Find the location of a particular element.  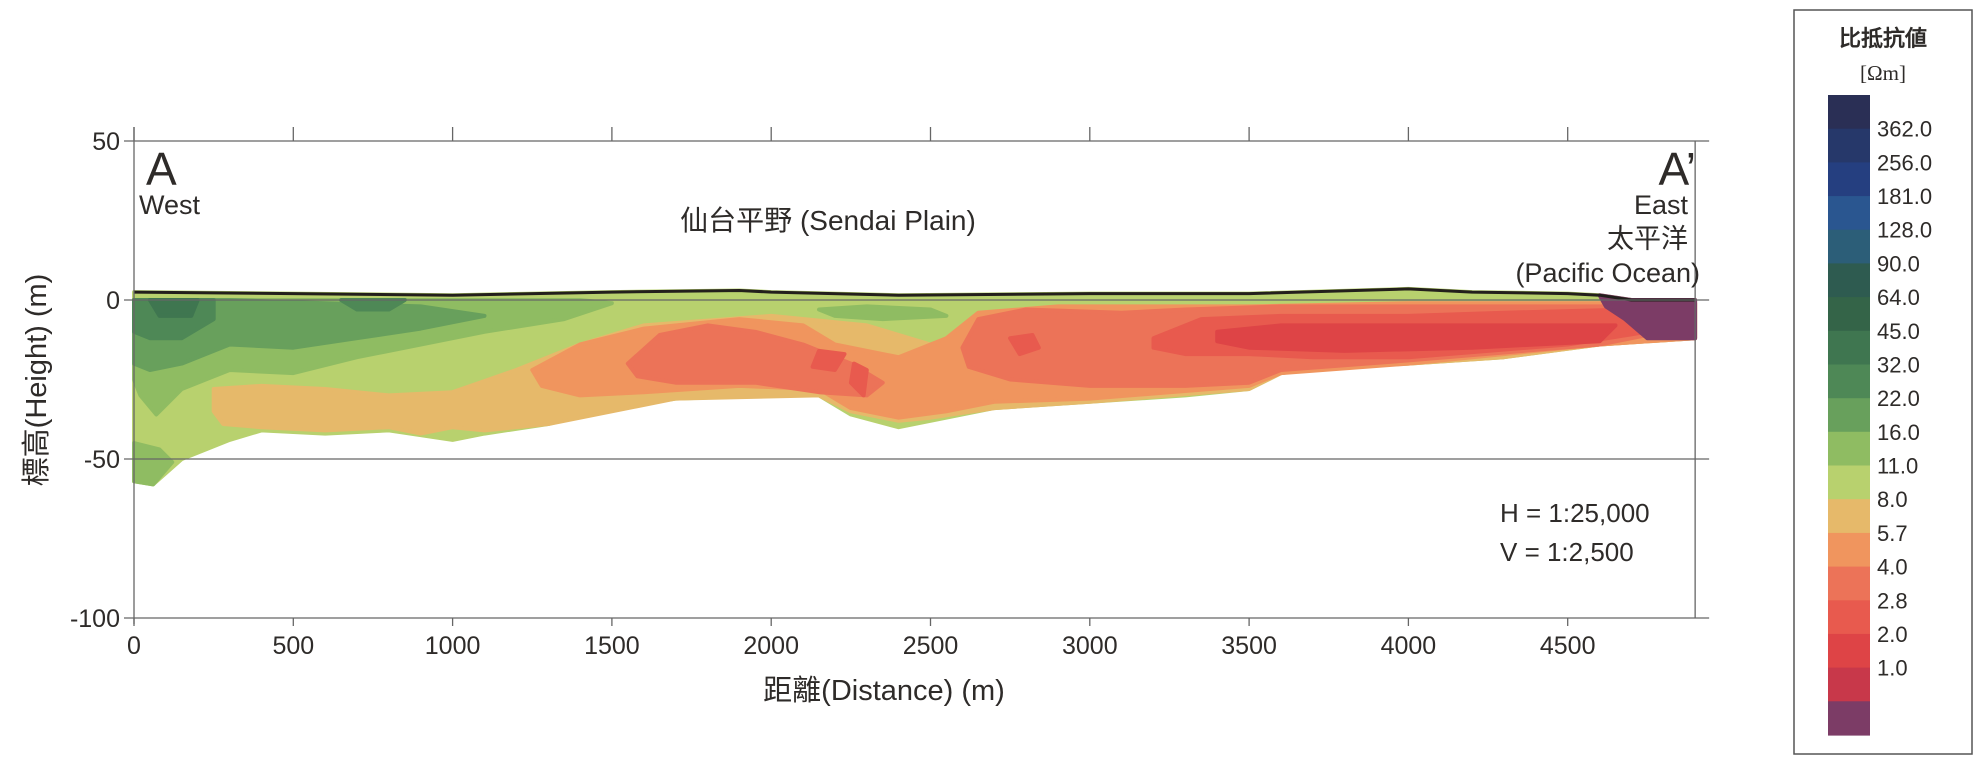

colorbar-level-label: 256.0 is located at coordinates (1904, 162).